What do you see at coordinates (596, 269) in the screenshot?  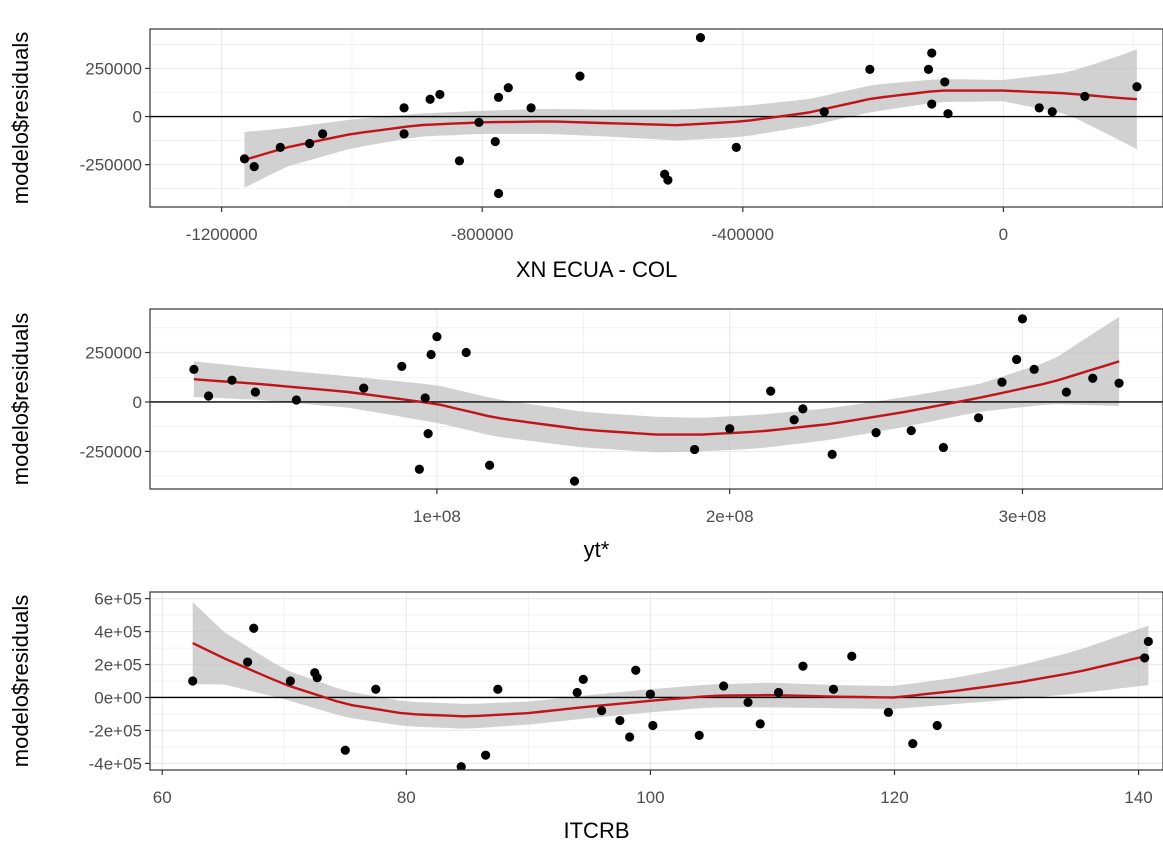 I see `x-axis-title: XN ECUA - COL` at bounding box center [596, 269].